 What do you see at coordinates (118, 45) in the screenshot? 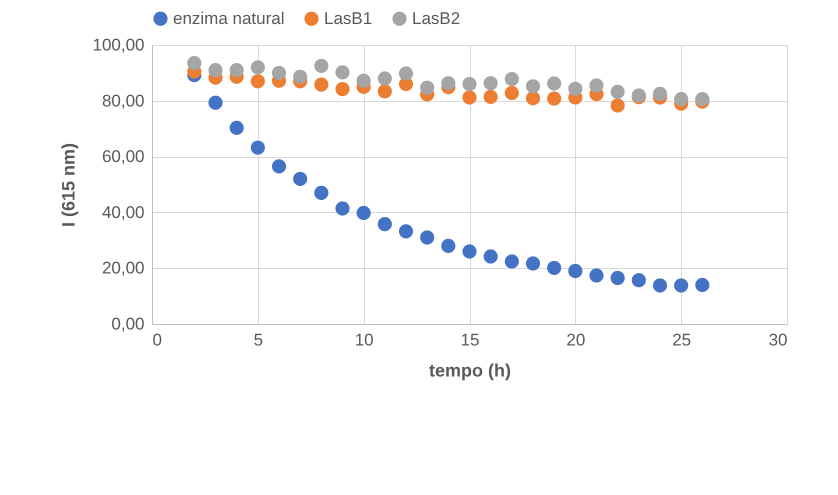
I see `y-tick-label: 100,00` at bounding box center [118, 45].